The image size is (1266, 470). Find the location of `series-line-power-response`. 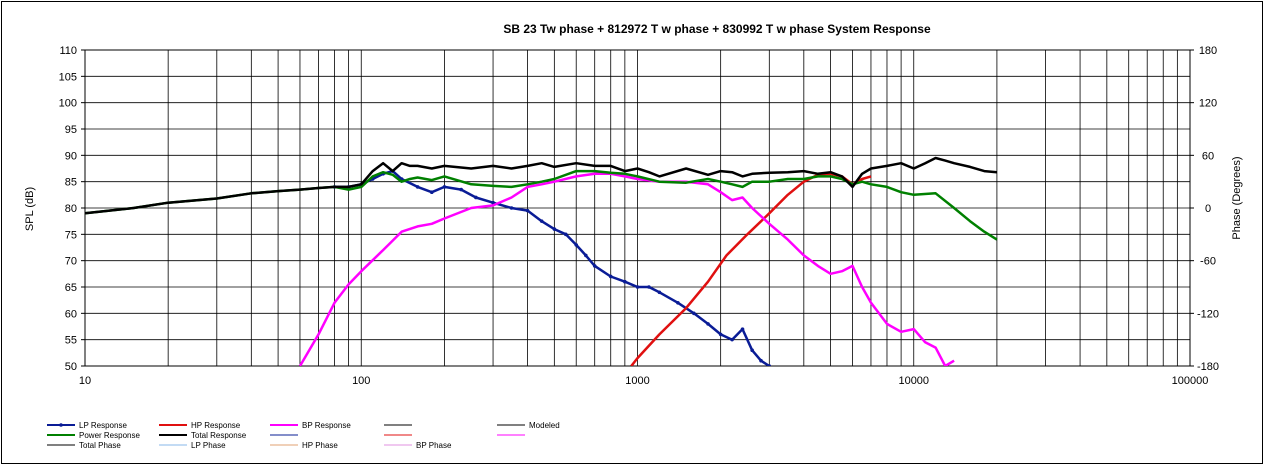

series-line-power-response is located at coordinates (541, 205).